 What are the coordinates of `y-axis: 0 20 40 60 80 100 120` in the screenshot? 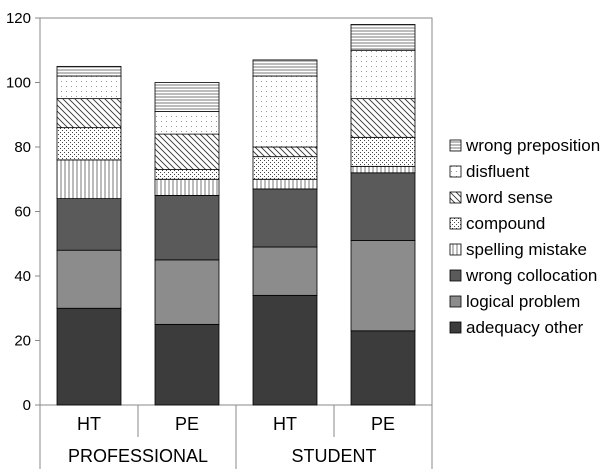 It's located at (23, 212).